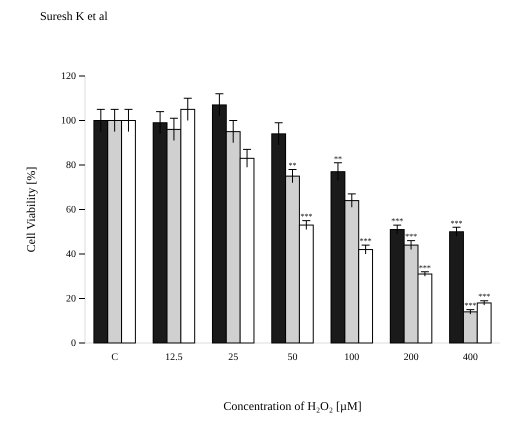 This screenshot has height=436, width=525. What do you see at coordinates (71, 299) in the screenshot?
I see `y-tick-label: 20` at bounding box center [71, 299].